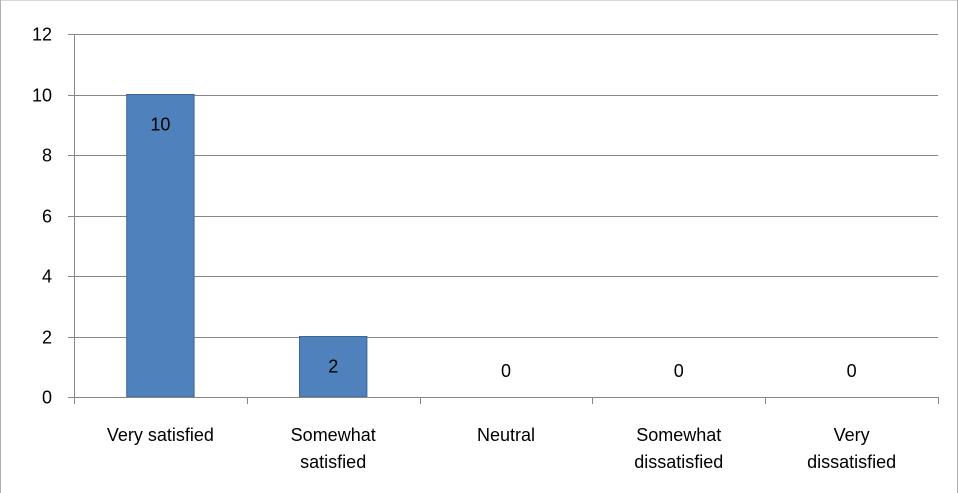 Image resolution: width=958 pixels, height=493 pixels. I want to click on x-tick-label: Neutral, so click(506, 435).